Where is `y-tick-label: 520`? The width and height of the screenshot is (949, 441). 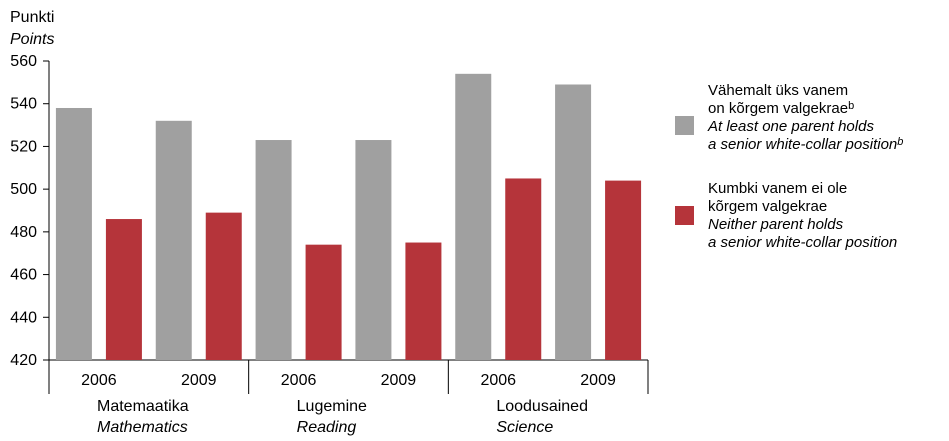
y-tick-label: 520 is located at coordinates (23, 146).